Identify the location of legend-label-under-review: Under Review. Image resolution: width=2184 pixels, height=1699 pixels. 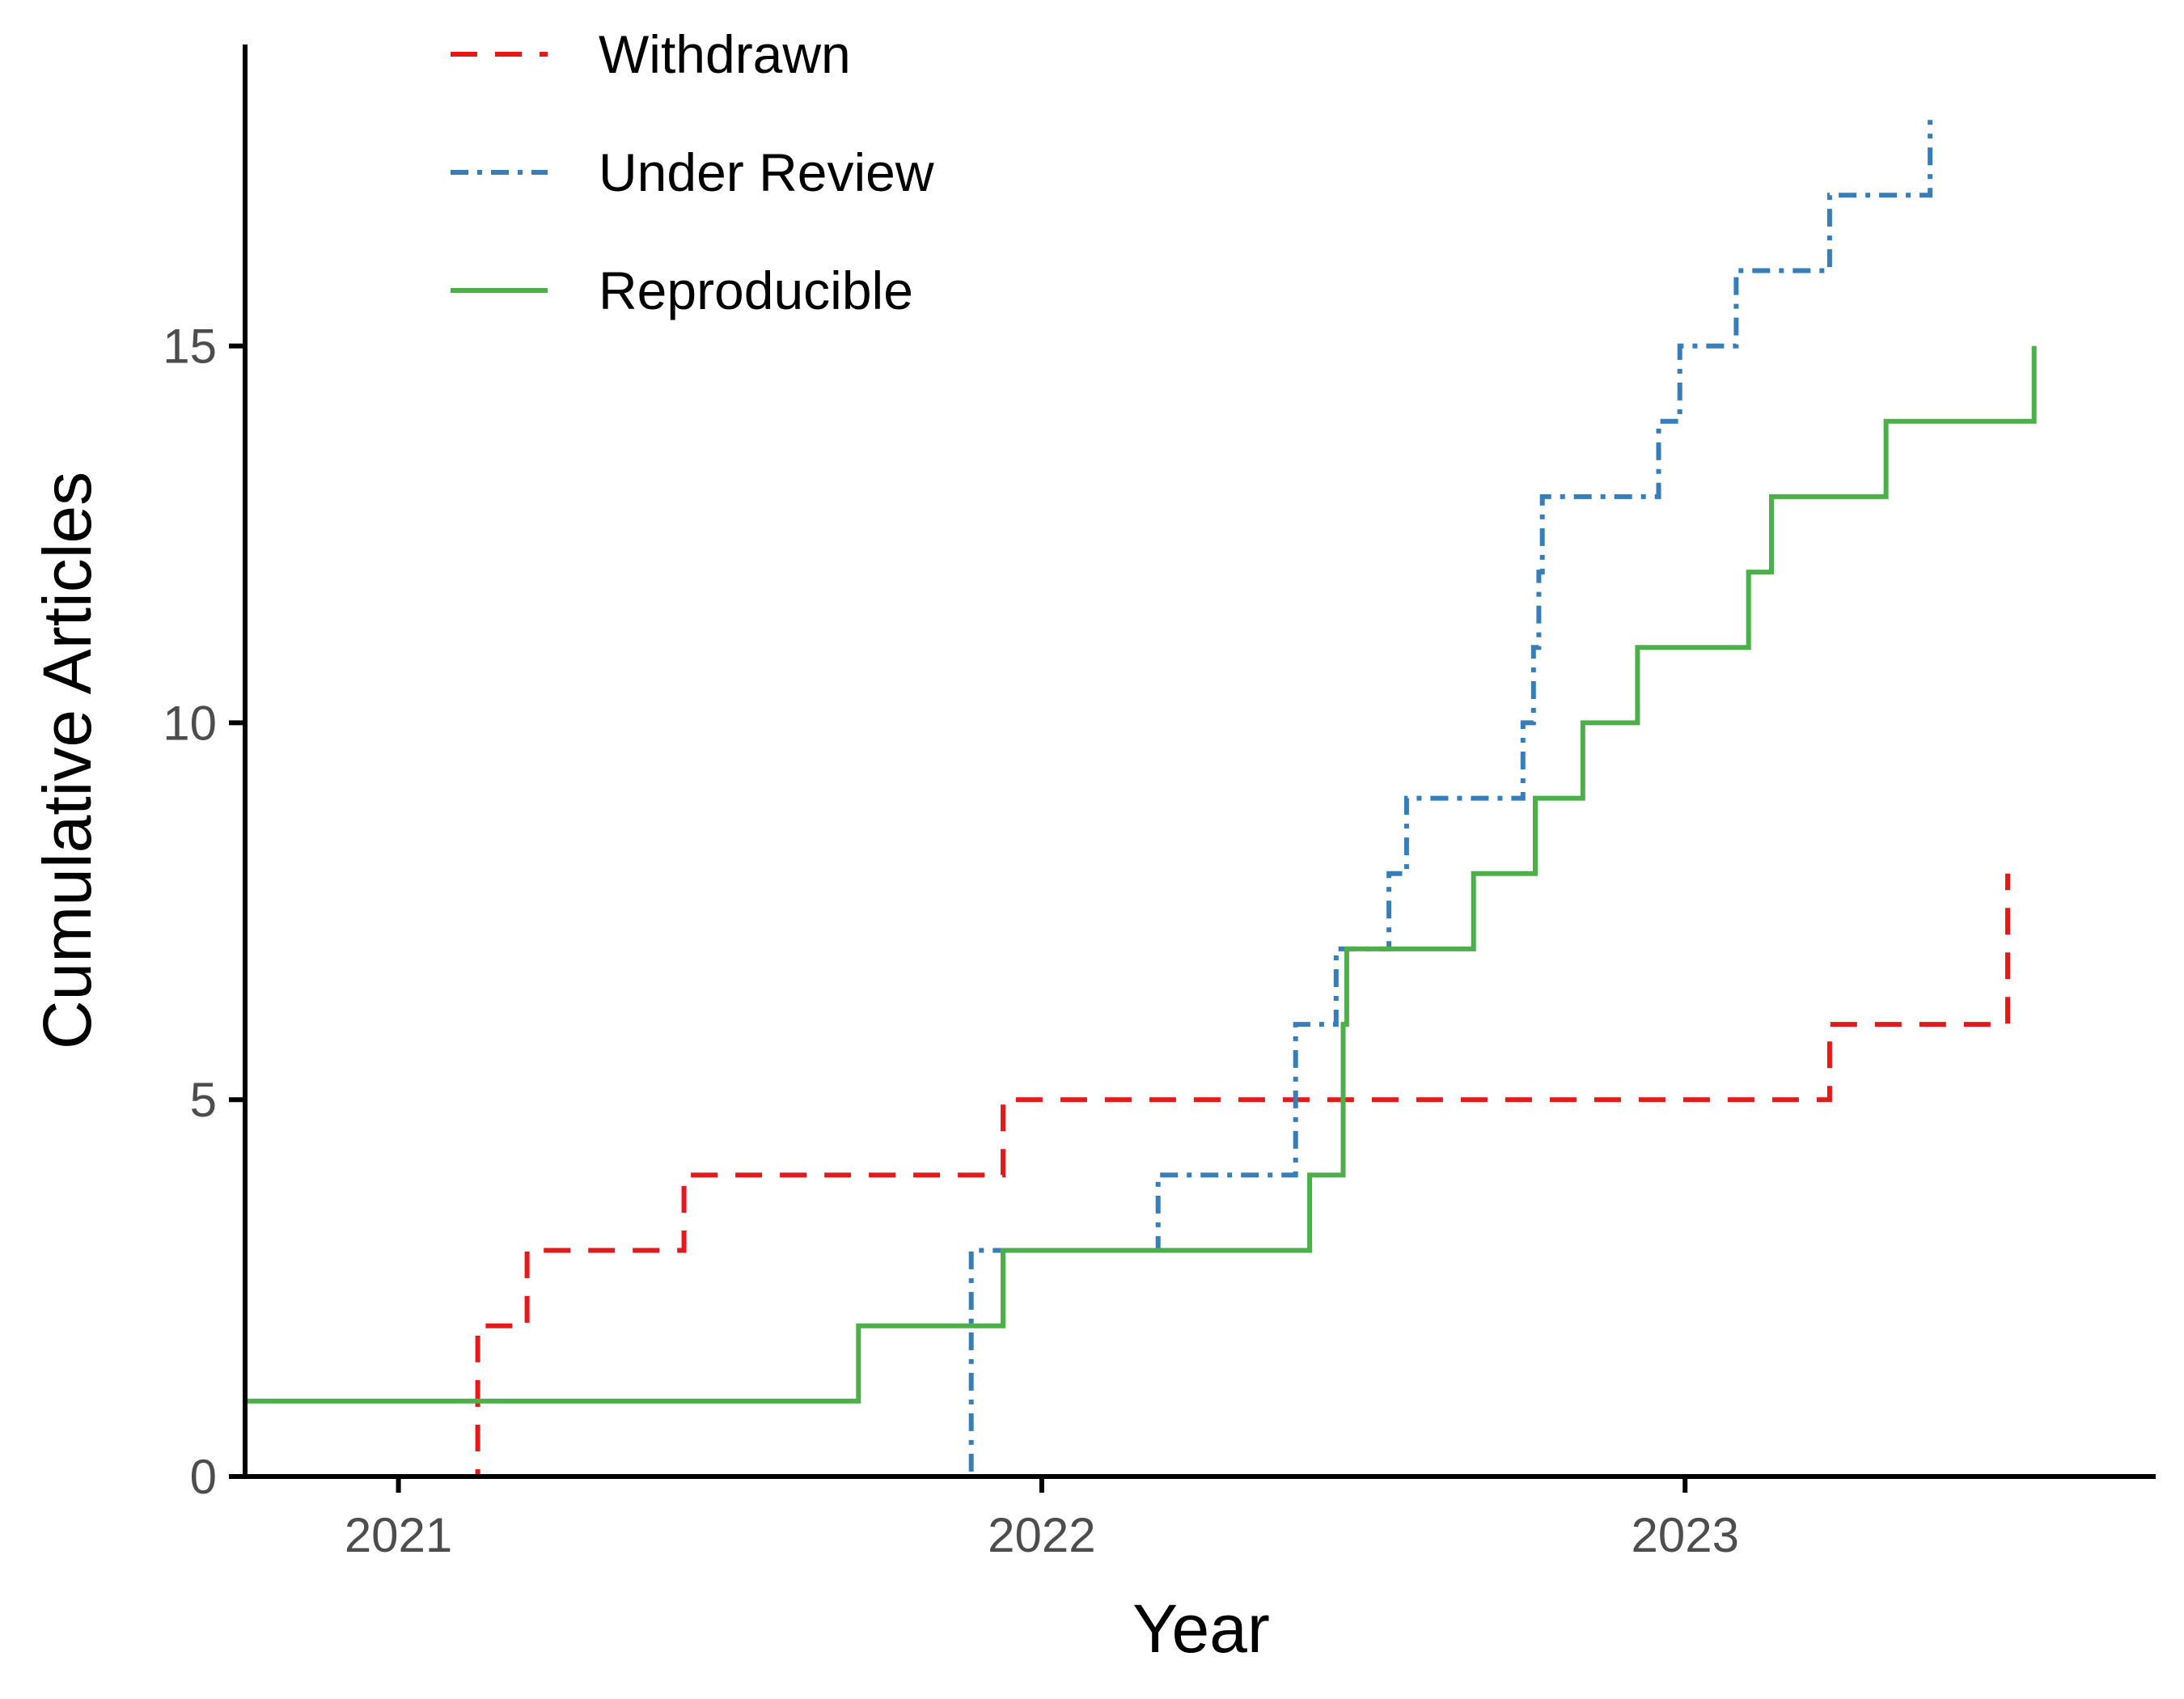
(766, 172).